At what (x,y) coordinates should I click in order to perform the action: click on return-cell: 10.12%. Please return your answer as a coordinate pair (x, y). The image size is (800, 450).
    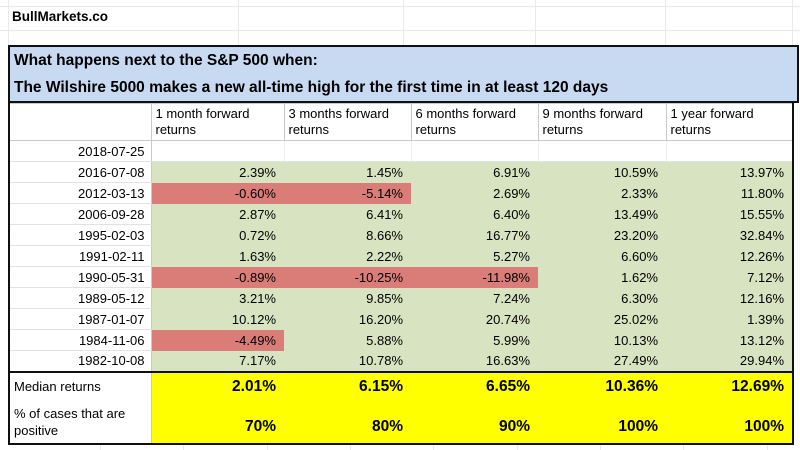
    Looking at the image, I should click on (217, 319).